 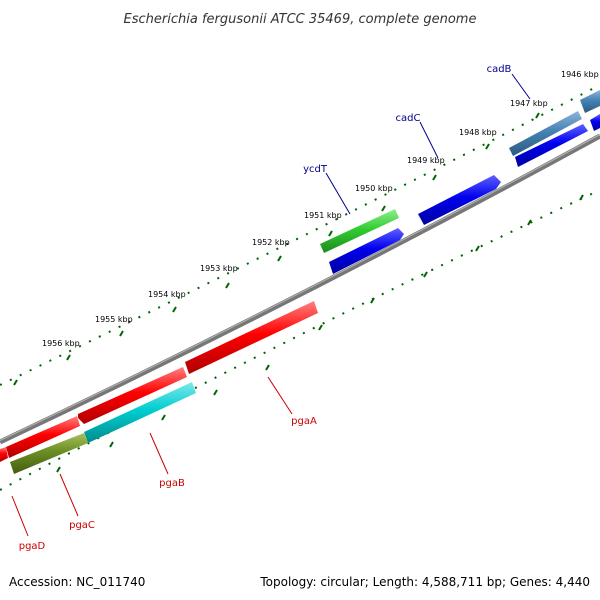 What do you see at coordinates (32, 546) in the screenshot?
I see `gene-label-pgaD: pgaD` at bounding box center [32, 546].